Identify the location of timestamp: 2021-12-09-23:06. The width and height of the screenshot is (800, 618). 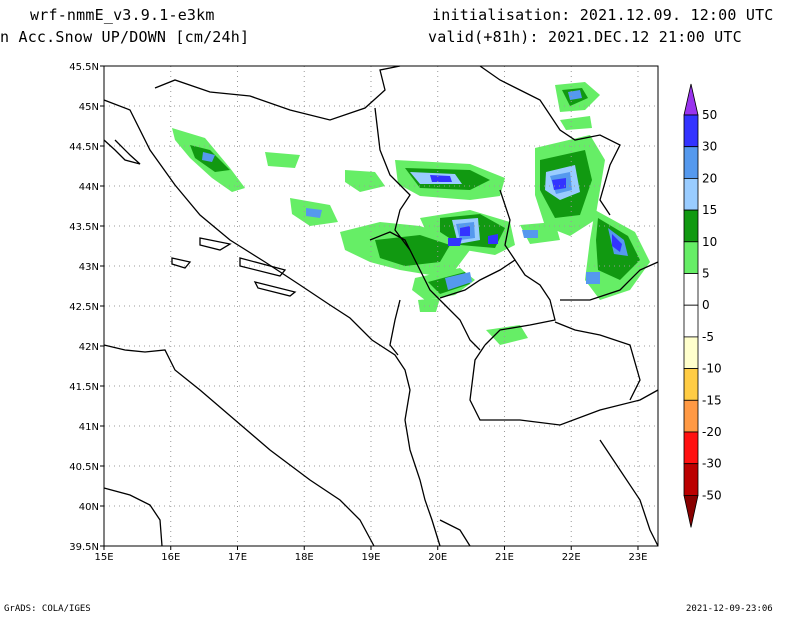
(729, 609).